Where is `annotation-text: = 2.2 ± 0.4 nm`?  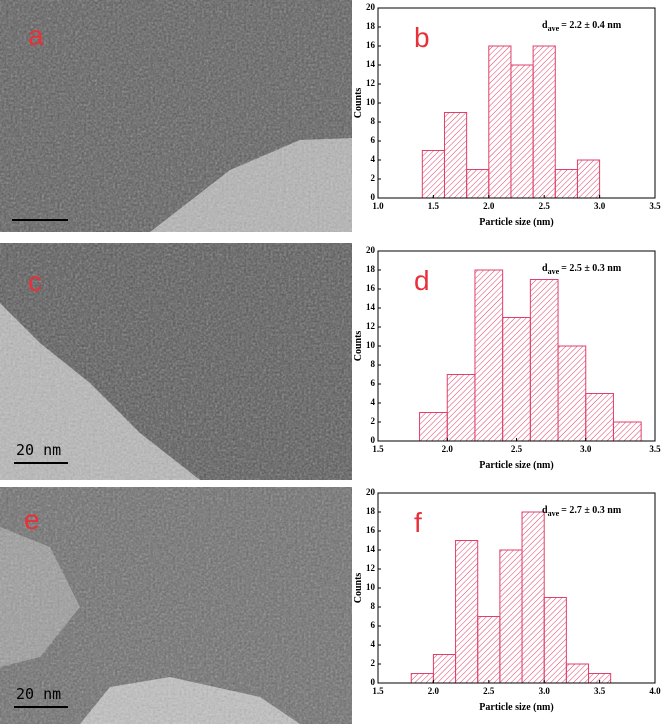
annotation-text: = 2.2 ± 0.4 nm is located at coordinates (591, 25).